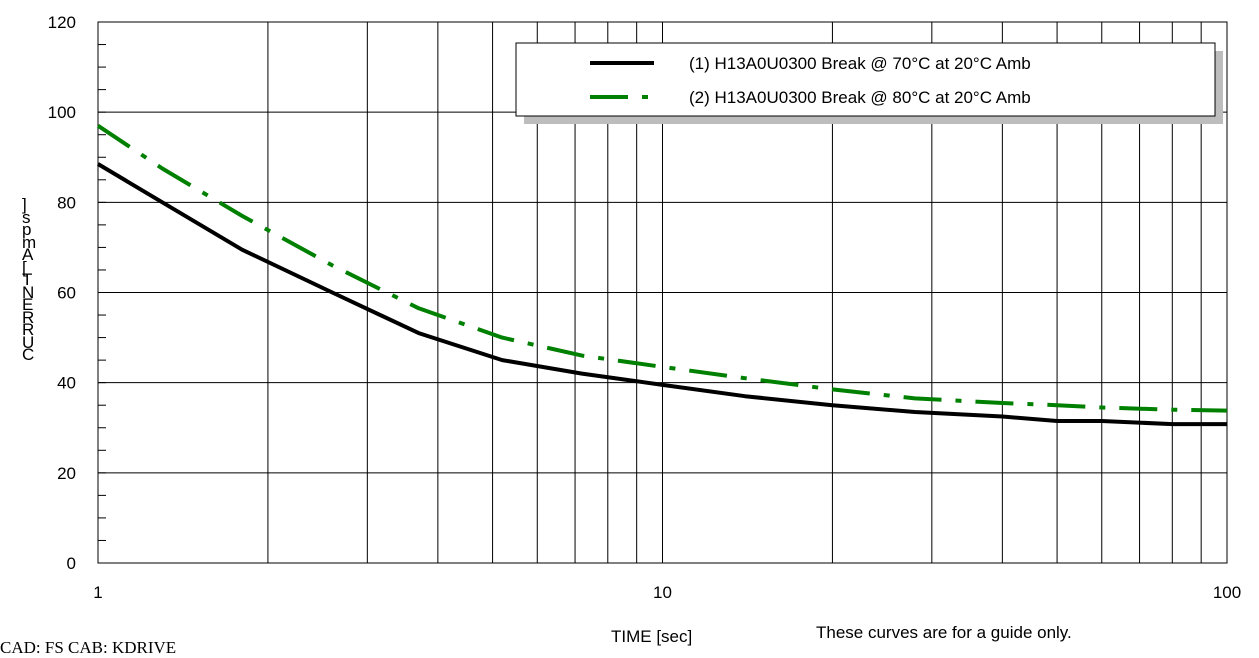  I want to click on y-tick-label: 60, so click(66, 293).